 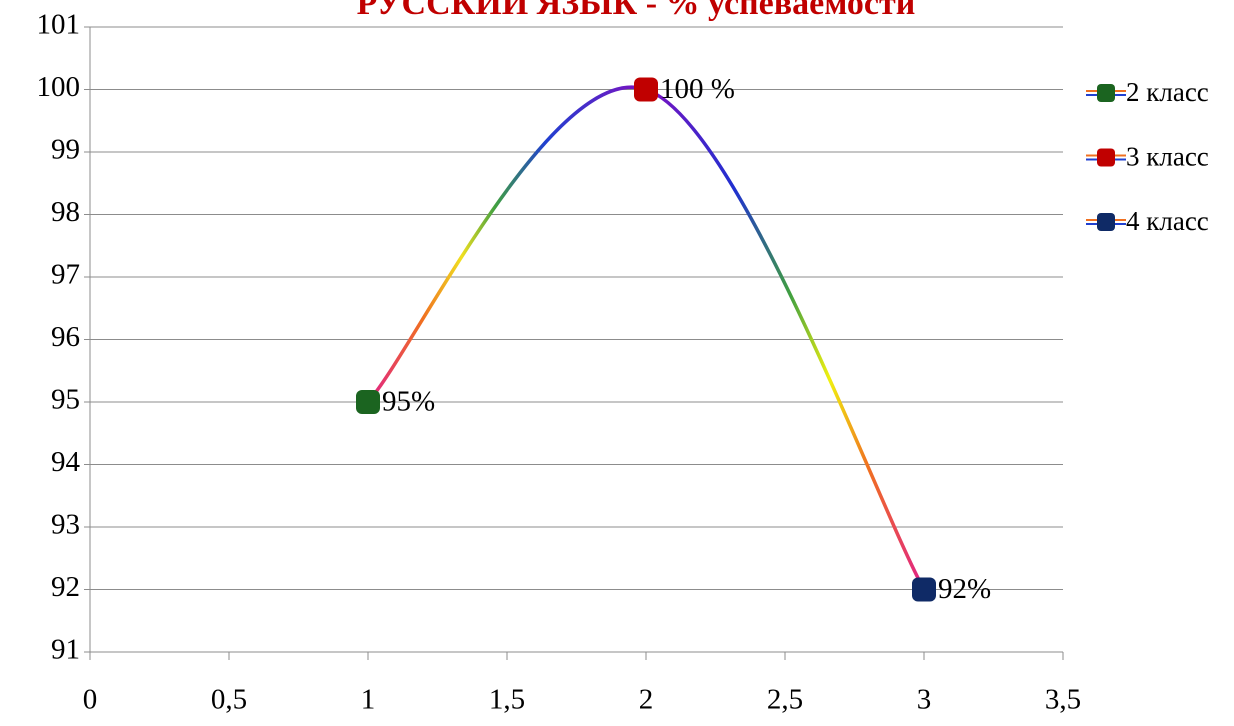 What do you see at coordinates (785, 700) in the screenshot?
I see `x-tick-label: 2,5` at bounding box center [785, 700].